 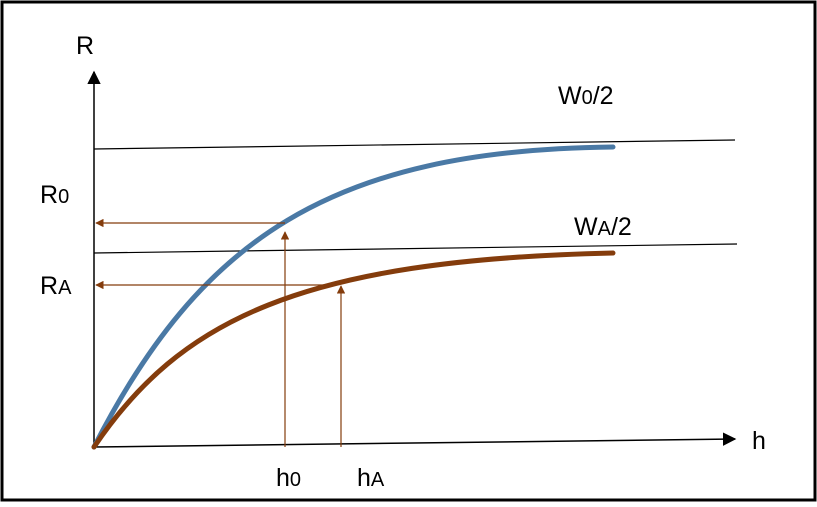 I want to click on x-axis, so click(x=415, y=440).